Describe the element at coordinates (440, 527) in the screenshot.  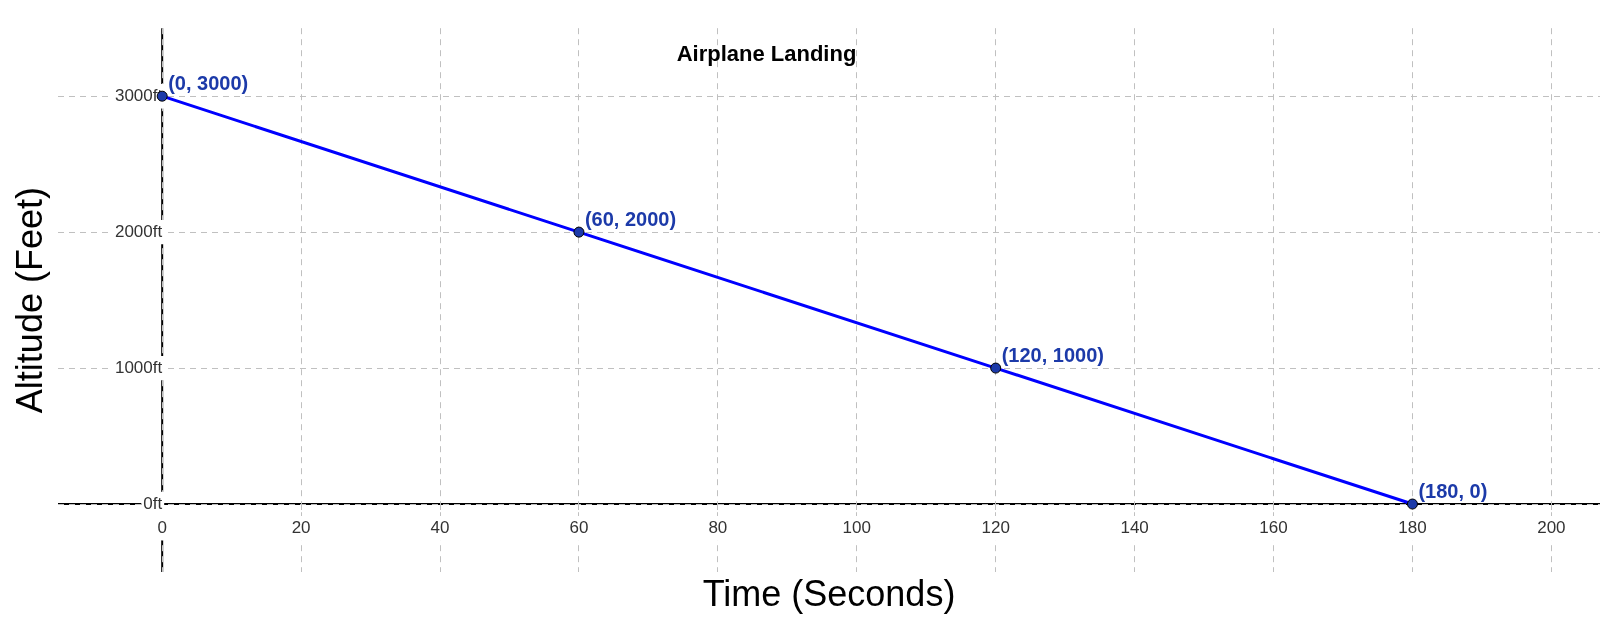
I see `x-tick-label: 40` at that location.